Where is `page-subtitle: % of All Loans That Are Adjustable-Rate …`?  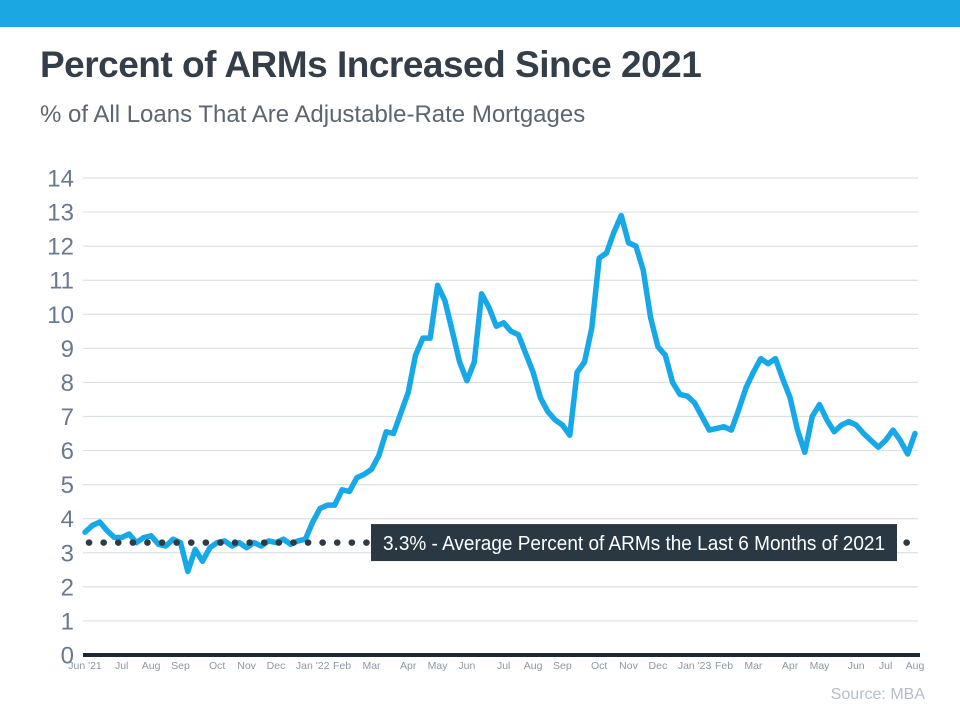
page-subtitle: % of All Loans That Are Adjustable-Rate … is located at coordinates (313, 114).